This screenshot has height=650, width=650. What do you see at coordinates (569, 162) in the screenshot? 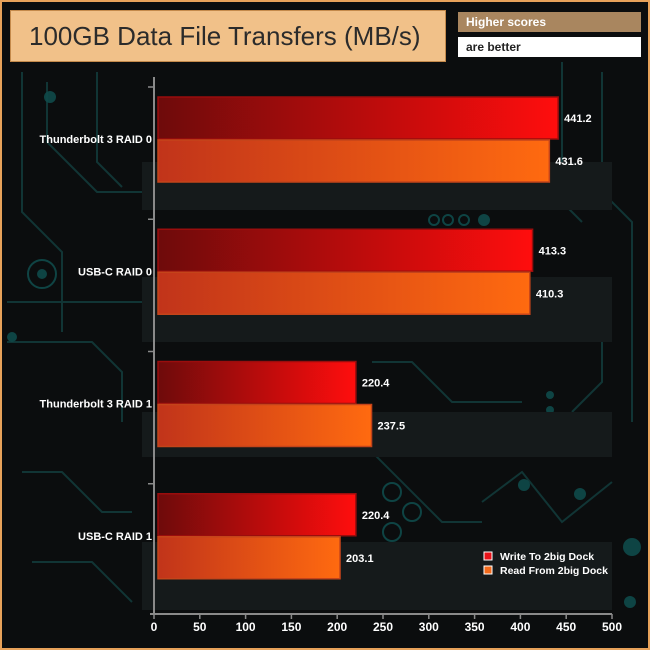
I see `data-label: 431.6` at bounding box center [569, 162].